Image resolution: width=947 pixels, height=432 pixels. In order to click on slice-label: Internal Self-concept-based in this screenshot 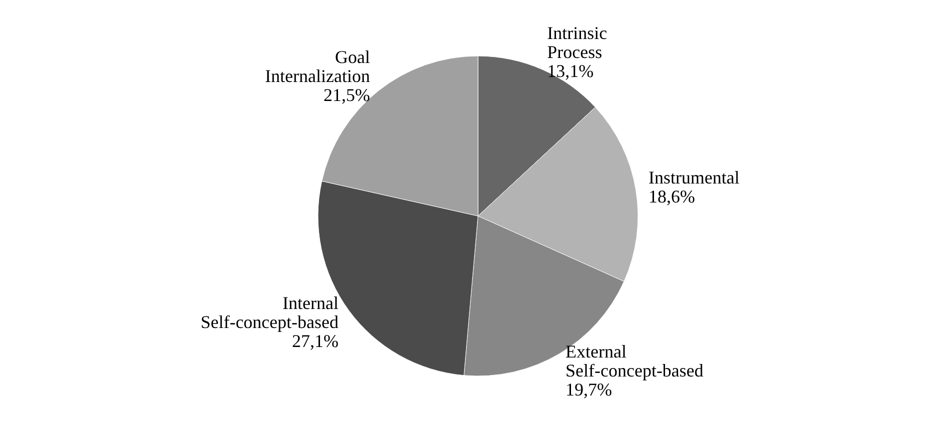, I will do `click(269, 312)`.